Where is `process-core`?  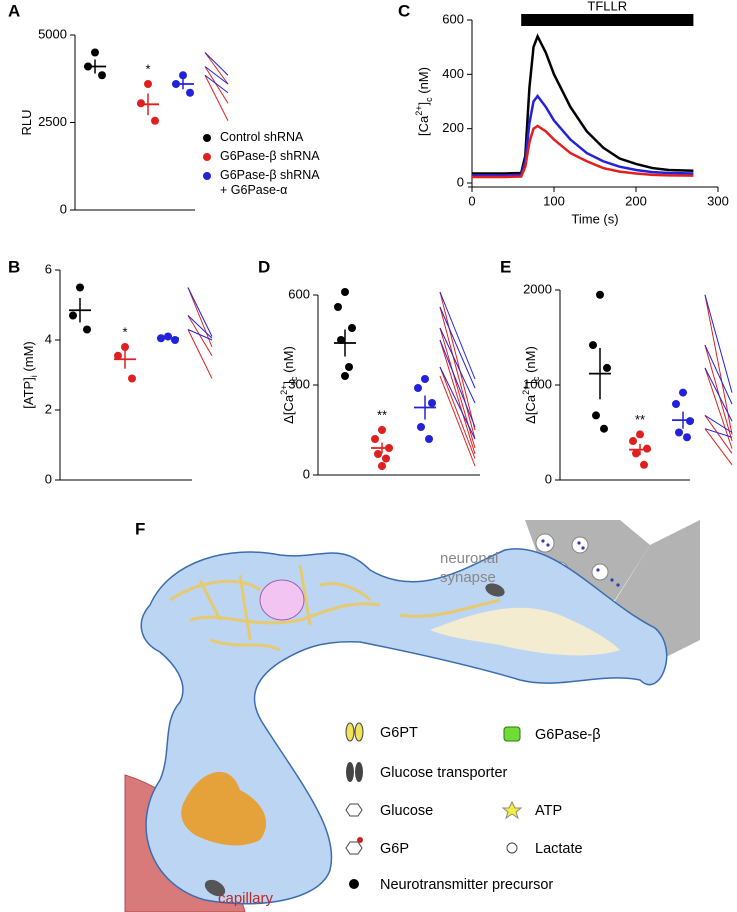
process-core is located at coordinates (525, 631).